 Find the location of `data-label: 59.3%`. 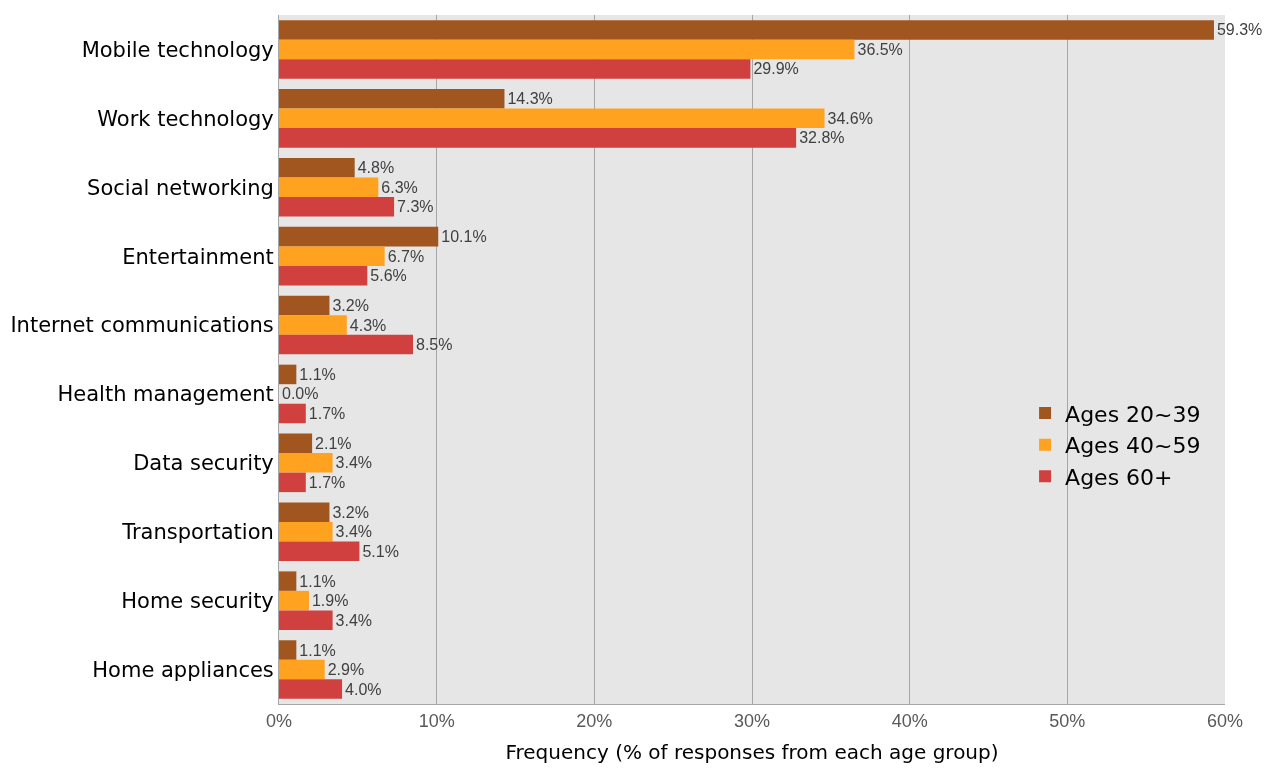

data-label: 59.3% is located at coordinates (1239, 30).